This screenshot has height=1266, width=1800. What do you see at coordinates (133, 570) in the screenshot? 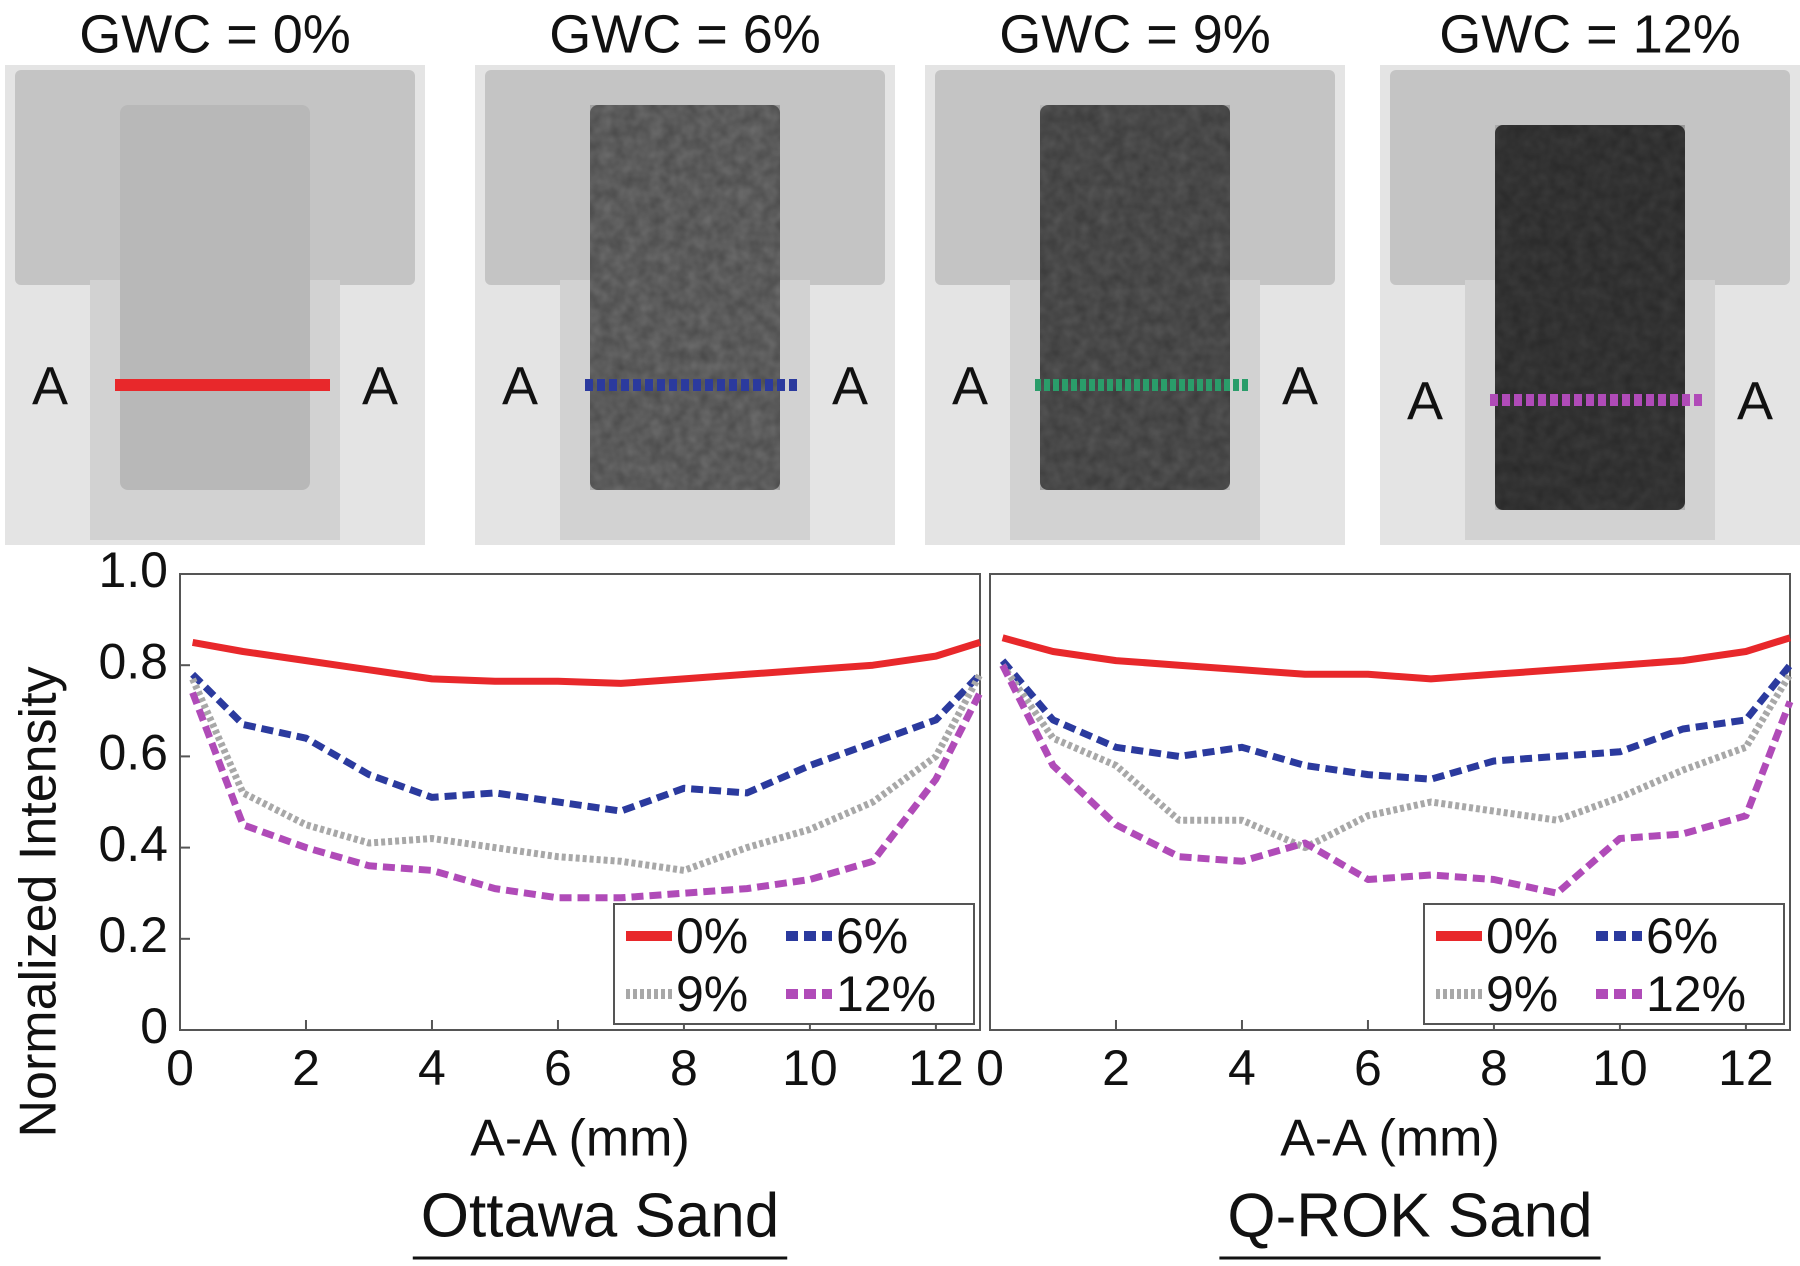
I see `y-tick-label: 1.0` at bounding box center [133, 570].